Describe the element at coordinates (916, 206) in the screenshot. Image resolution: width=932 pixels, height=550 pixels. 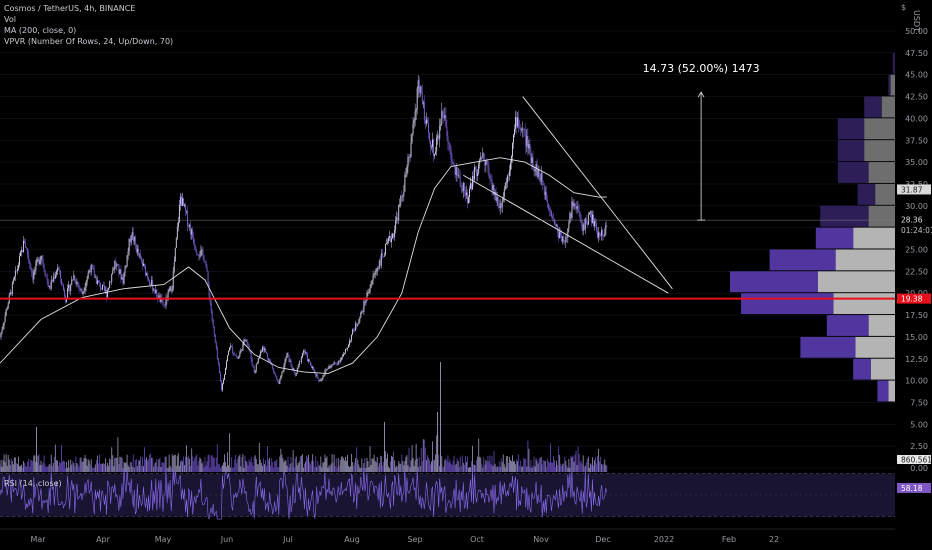
I see `price-tick-label: 30.00` at that location.